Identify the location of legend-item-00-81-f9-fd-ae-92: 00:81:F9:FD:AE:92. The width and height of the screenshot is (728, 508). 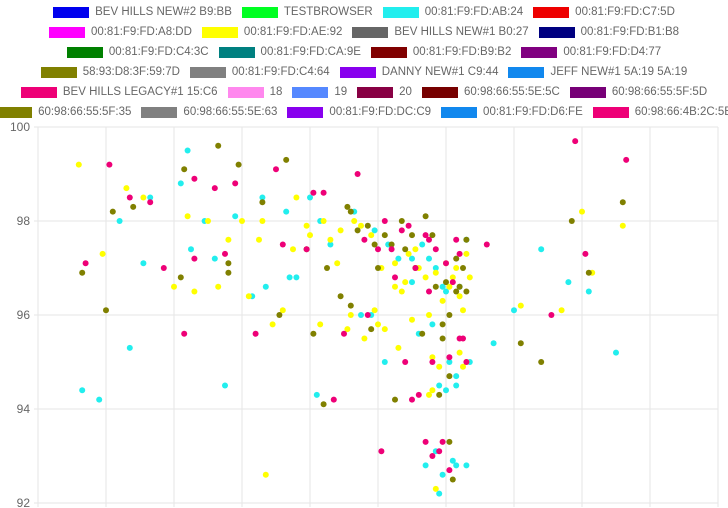
(271, 32).